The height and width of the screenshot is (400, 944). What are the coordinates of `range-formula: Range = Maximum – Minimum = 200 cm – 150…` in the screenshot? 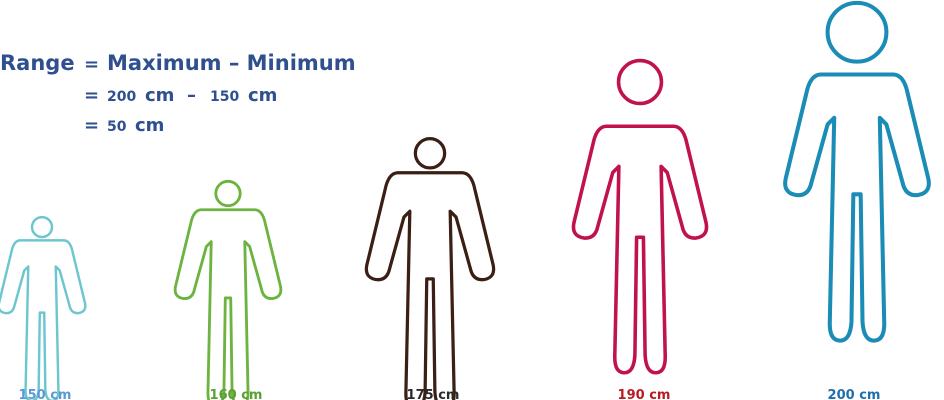 It's located at (178, 93).